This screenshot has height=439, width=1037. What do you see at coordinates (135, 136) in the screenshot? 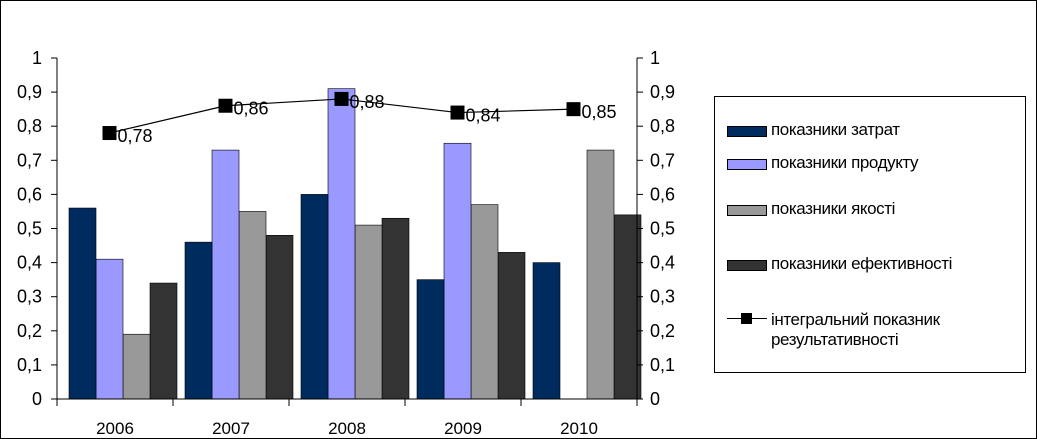
I see `data-label-2006: 0,78` at bounding box center [135, 136].